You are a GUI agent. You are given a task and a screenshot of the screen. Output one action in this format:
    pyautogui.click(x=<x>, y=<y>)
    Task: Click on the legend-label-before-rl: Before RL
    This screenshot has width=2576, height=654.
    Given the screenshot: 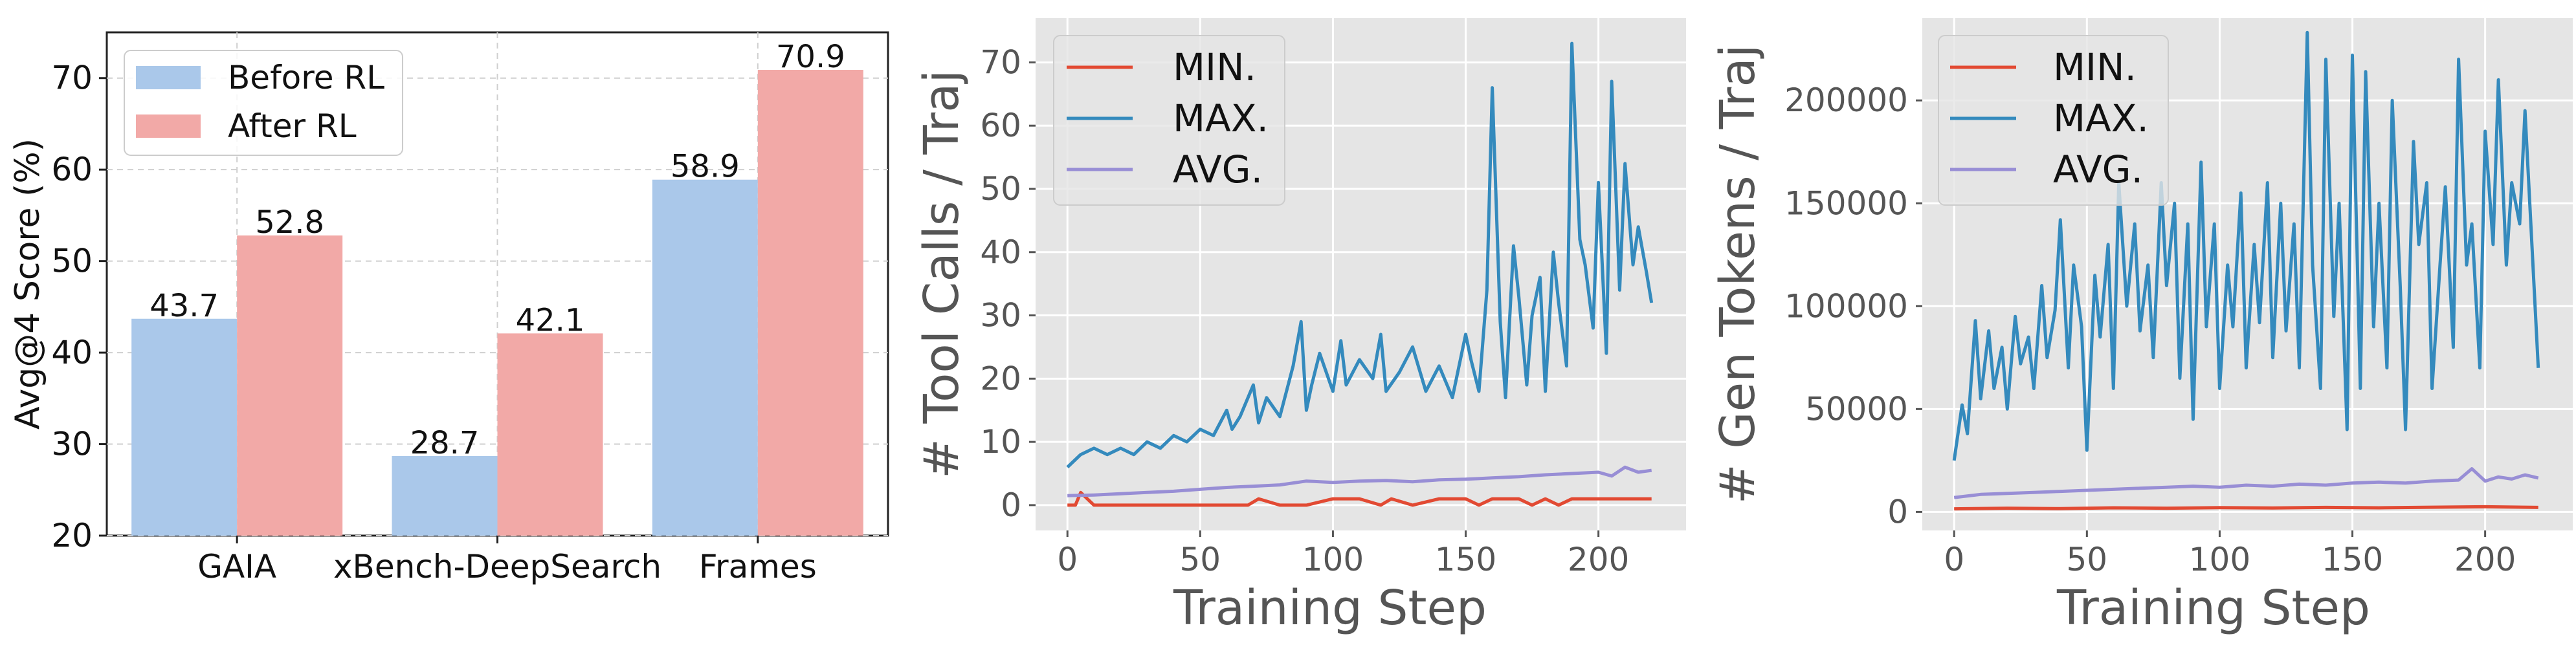 What is the action you would take?
    pyautogui.click(x=306, y=77)
    